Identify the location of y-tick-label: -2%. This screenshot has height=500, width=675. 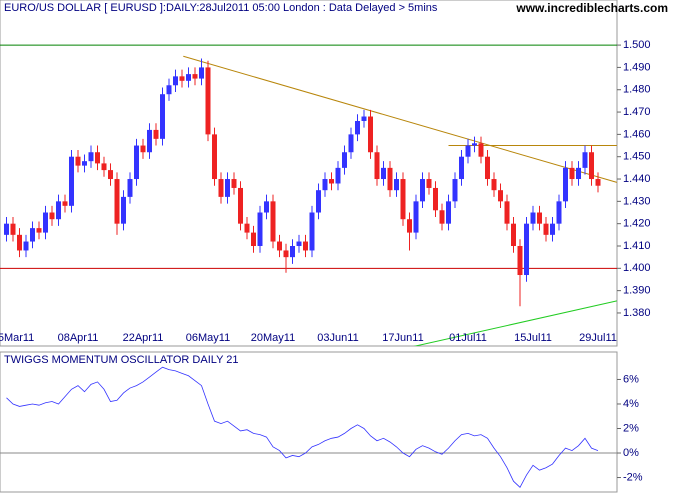
(633, 477).